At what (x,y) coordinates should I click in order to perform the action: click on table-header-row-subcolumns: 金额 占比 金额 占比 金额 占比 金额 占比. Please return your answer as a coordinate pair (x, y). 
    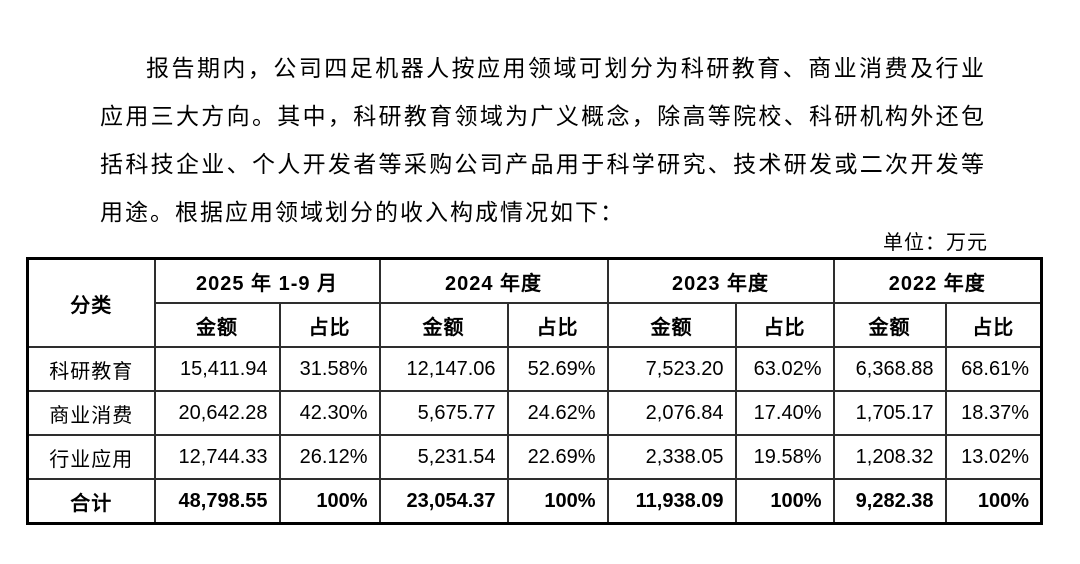
    Looking at the image, I should click on (535, 325).